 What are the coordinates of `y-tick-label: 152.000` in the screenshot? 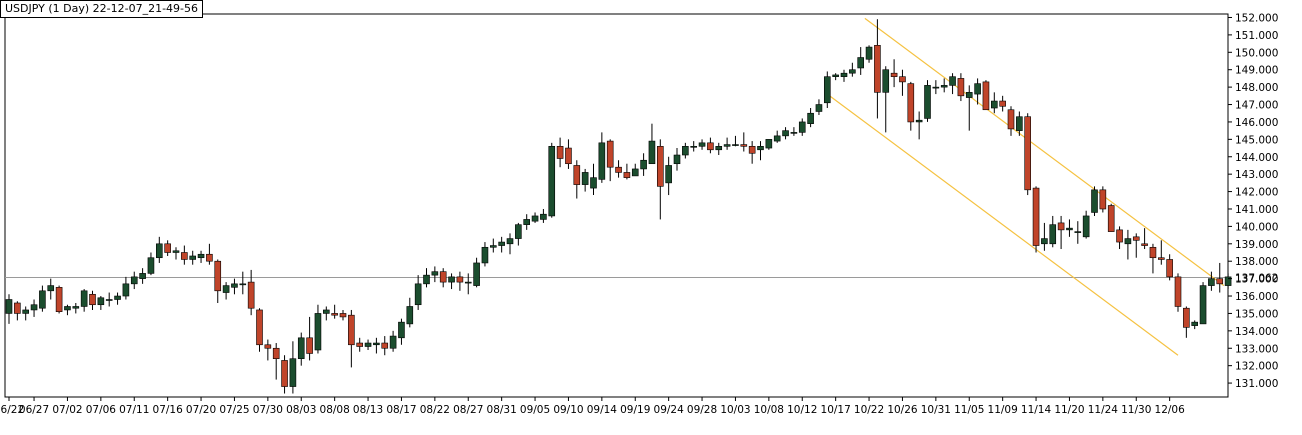 It's located at (1256, 18).